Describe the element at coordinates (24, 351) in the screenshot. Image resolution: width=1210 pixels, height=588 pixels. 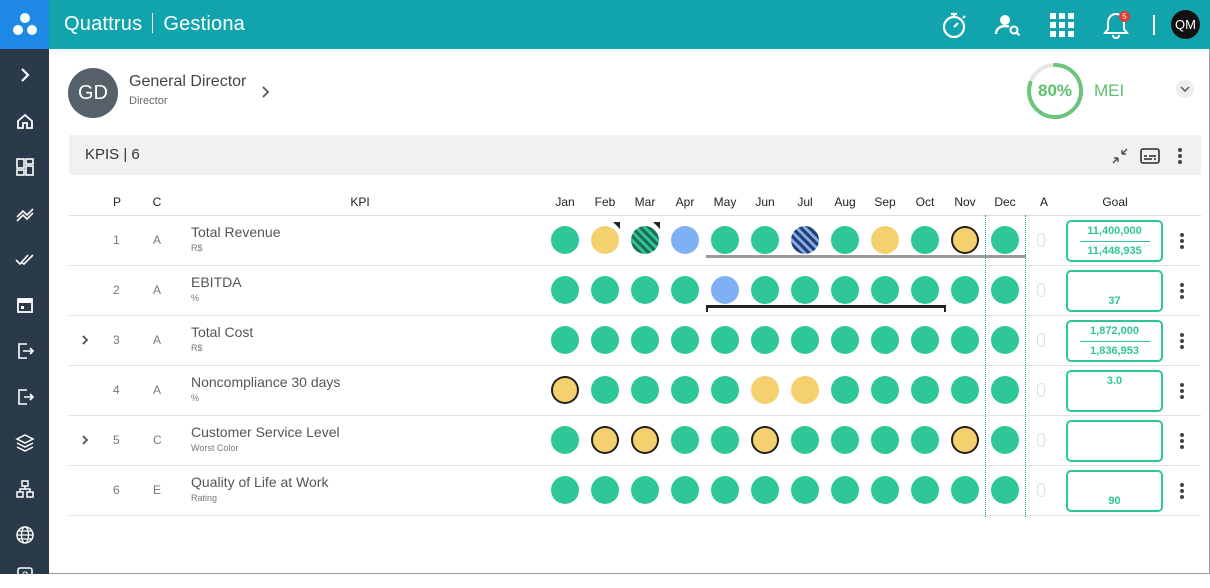
I see `sidebar-item-login` at that location.